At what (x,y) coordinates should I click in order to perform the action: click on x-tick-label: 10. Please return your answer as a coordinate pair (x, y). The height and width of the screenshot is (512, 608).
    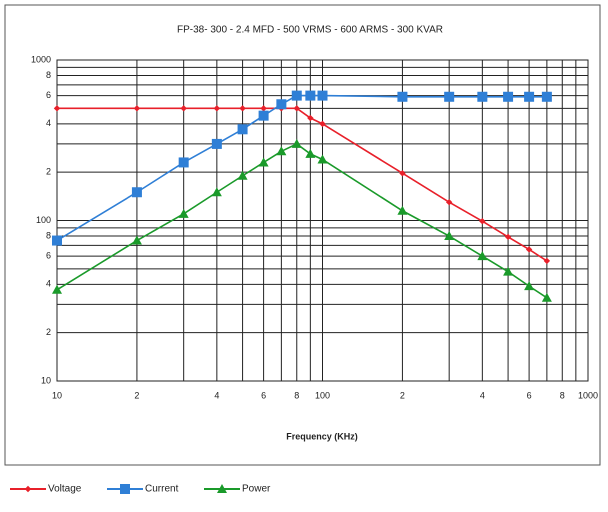
    Looking at the image, I should click on (57, 395).